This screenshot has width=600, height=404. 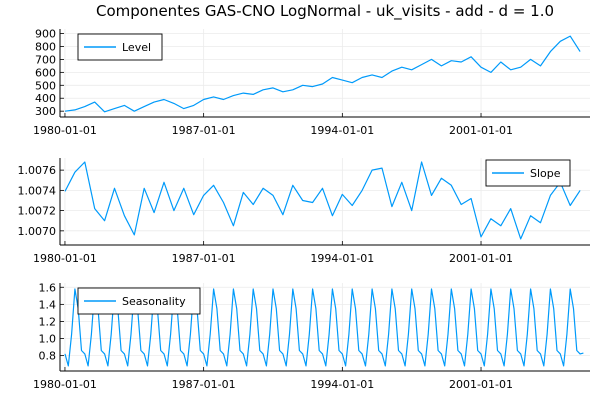 I want to click on y-tick-label: 0.8, so click(x=48, y=356).